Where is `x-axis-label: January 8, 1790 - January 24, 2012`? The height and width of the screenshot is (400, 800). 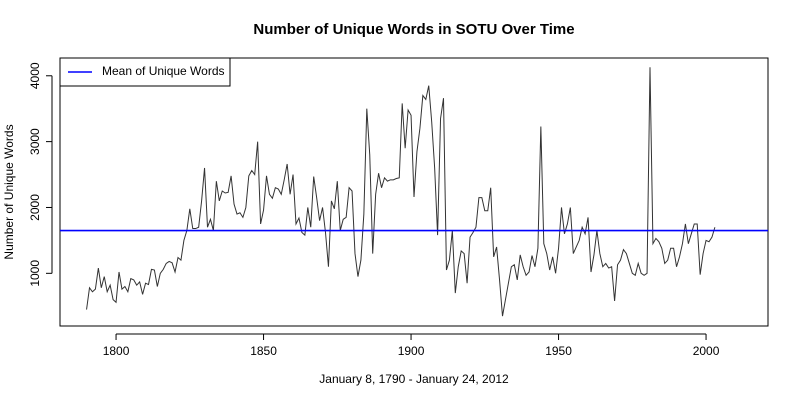 x-axis-label: January 8, 1790 - January 24, 2012 is located at coordinates (414, 379).